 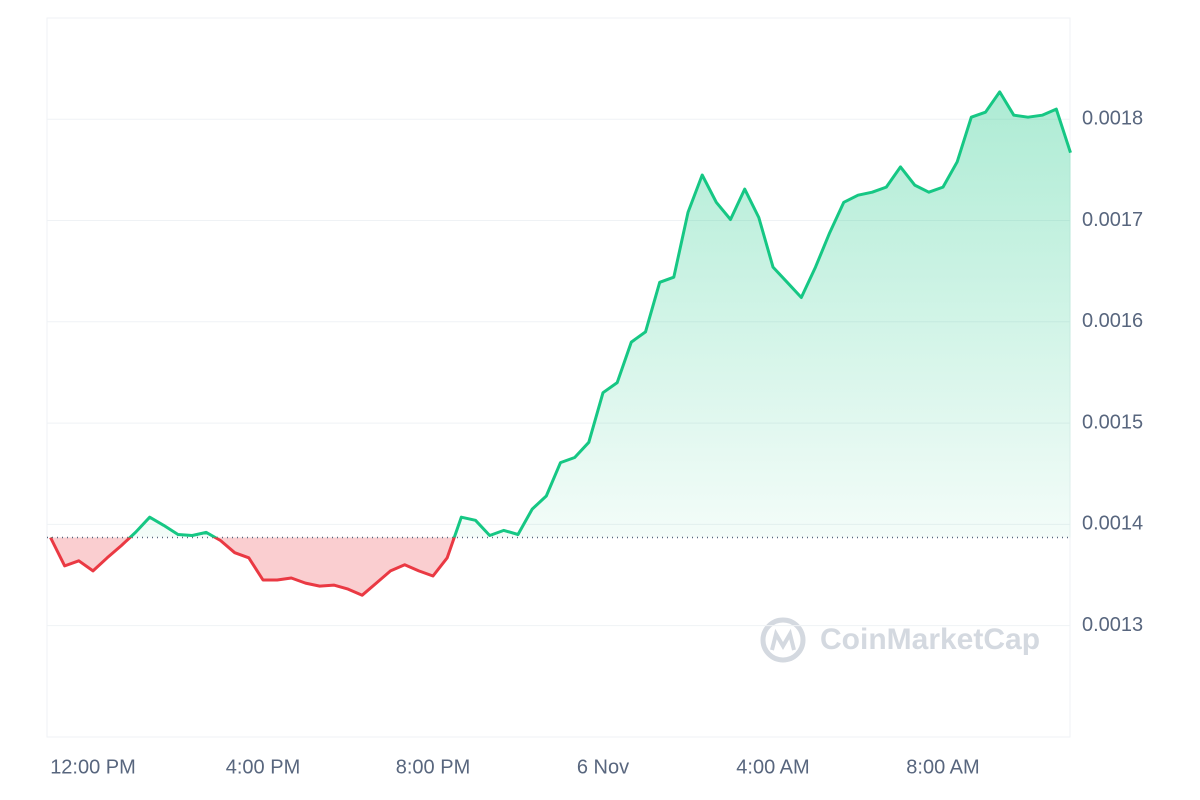 What do you see at coordinates (1112, 119) in the screenshot?
I see `y-tick-label: 0.0018` at bounding box center [1112, 119].